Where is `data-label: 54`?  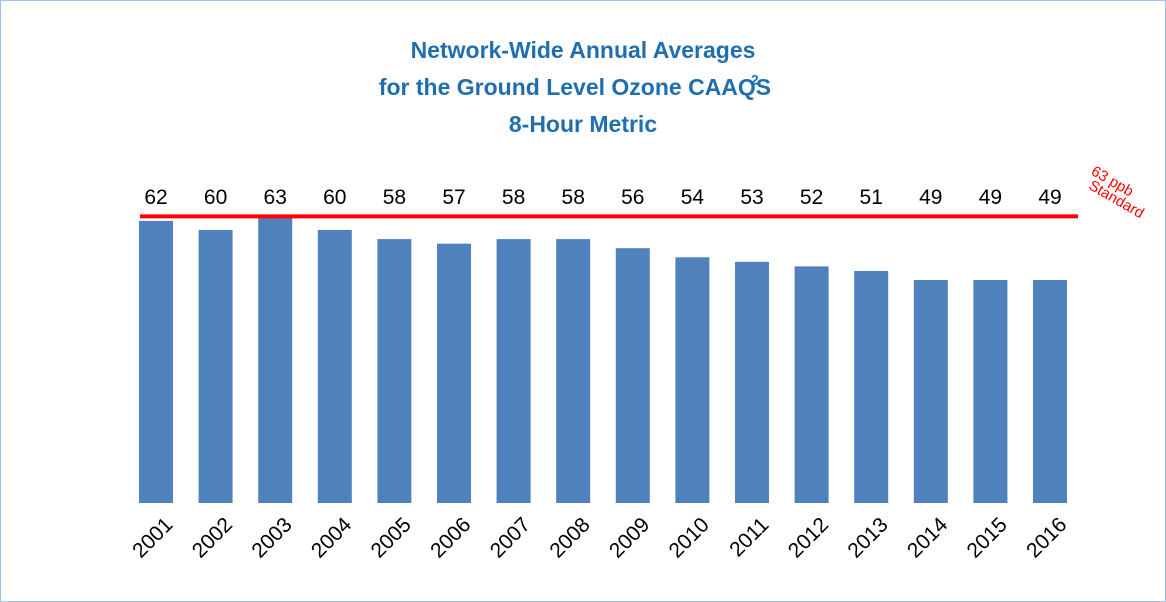
data-label: 54 is located at coordinates (693, 197).